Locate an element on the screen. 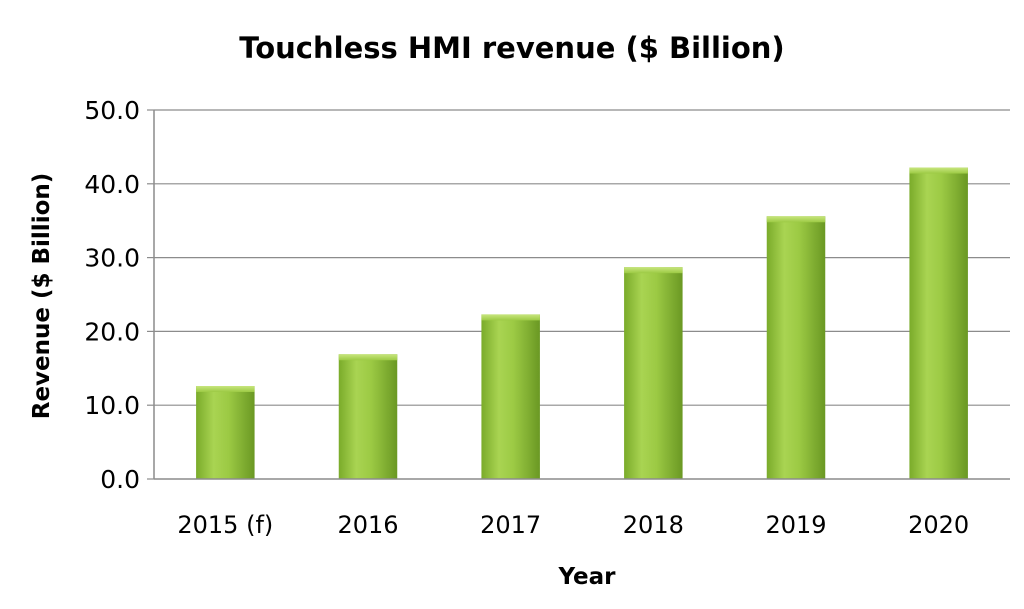 This screenshot has height=609, width=1024. y-tick-label: 0.0 is located at coordinates (120, 479).